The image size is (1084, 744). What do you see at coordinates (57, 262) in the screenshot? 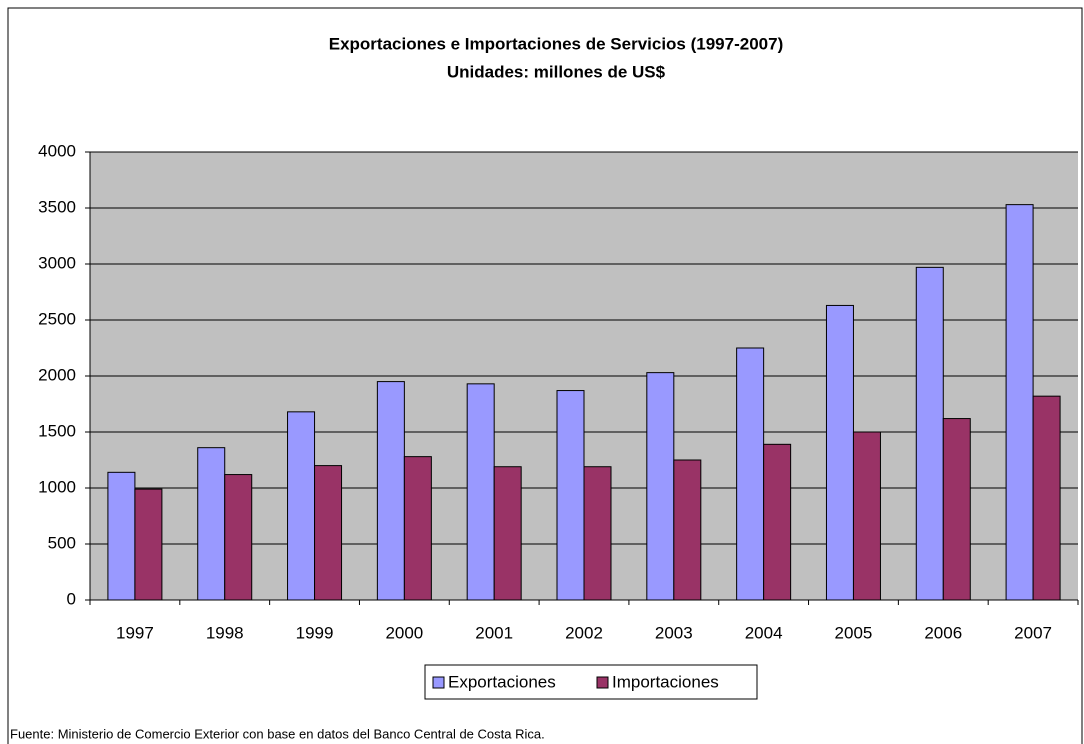
I see `y-tick-label: 3000` at bounding box center [57, 262].